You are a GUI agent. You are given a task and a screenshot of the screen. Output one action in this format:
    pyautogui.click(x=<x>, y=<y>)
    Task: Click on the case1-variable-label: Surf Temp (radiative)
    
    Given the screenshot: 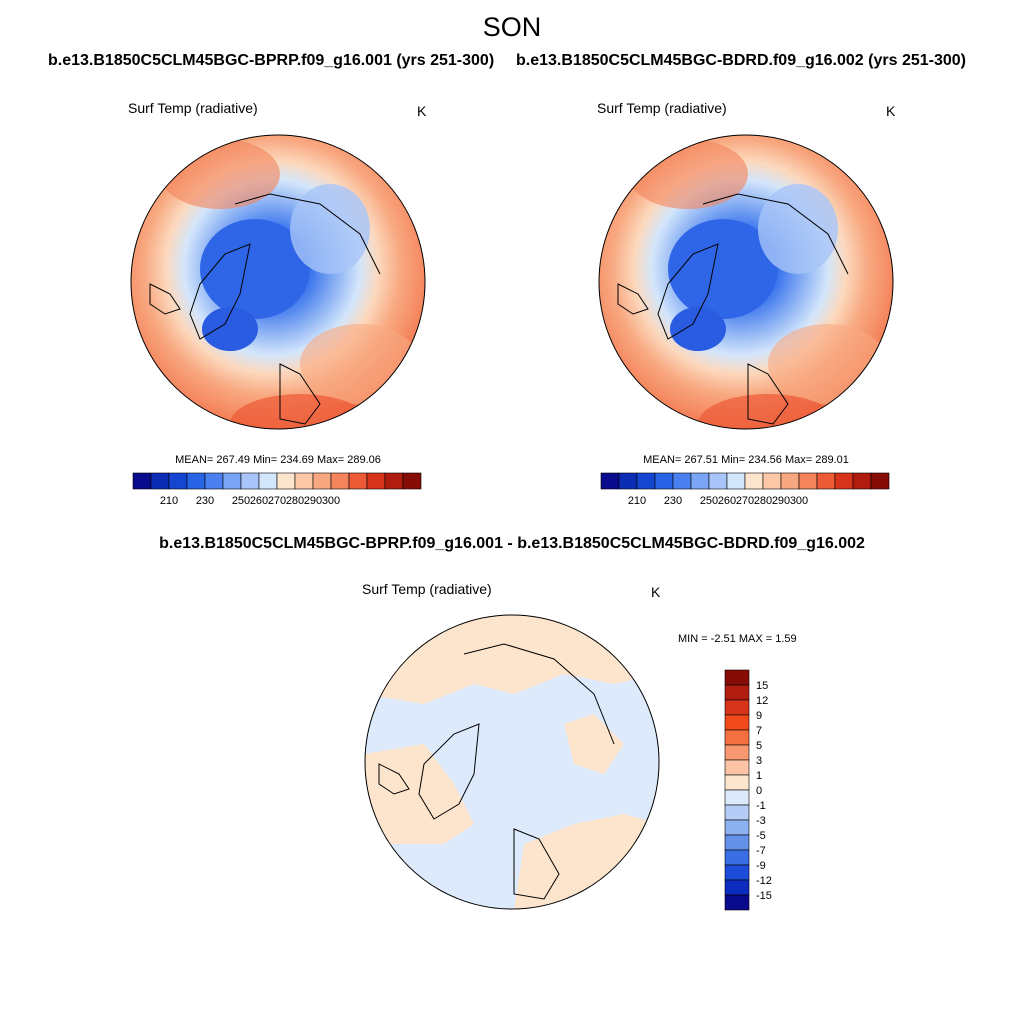 What is the action you would take?
    pyautogui.click(x=193, y=108)
    